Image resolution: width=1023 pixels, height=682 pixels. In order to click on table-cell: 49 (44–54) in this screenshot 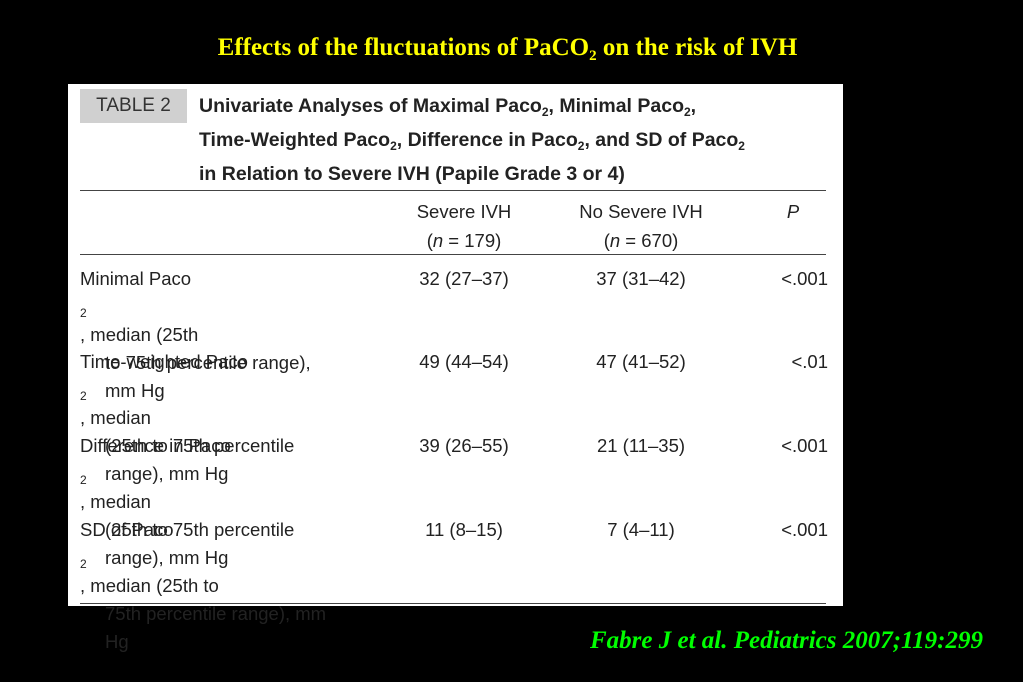, I will do `click(464, 361)`.